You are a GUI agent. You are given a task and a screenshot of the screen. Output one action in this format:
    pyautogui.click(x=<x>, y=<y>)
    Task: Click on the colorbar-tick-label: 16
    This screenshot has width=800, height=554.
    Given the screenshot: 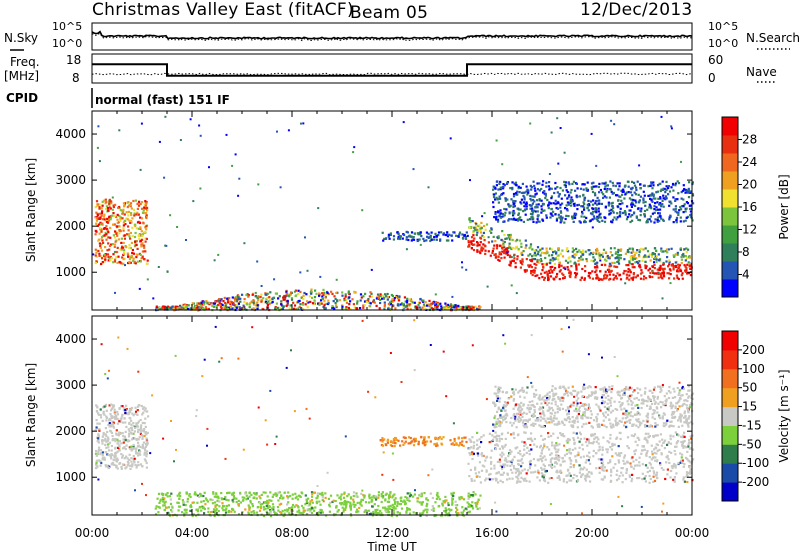 What is the action you would take?
    pyautogui.click(x=749, y=207)
    